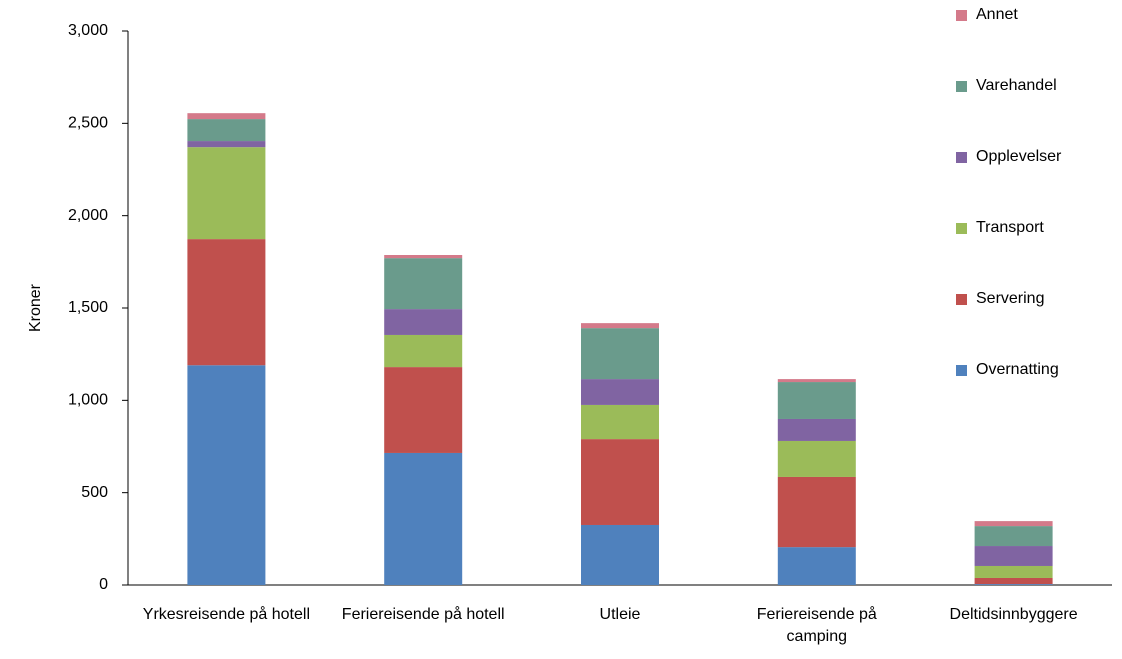  What do you see at coordinates (88, 123) in the screenshot?
I see `y-tick-label: 2,500` at bounding box center [88, 123].